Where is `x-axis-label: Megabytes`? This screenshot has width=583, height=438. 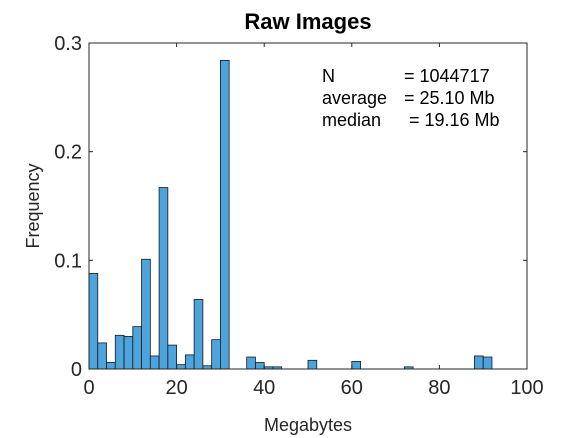 x-axis-label: Megabytes is located at coordinates (308, 425).